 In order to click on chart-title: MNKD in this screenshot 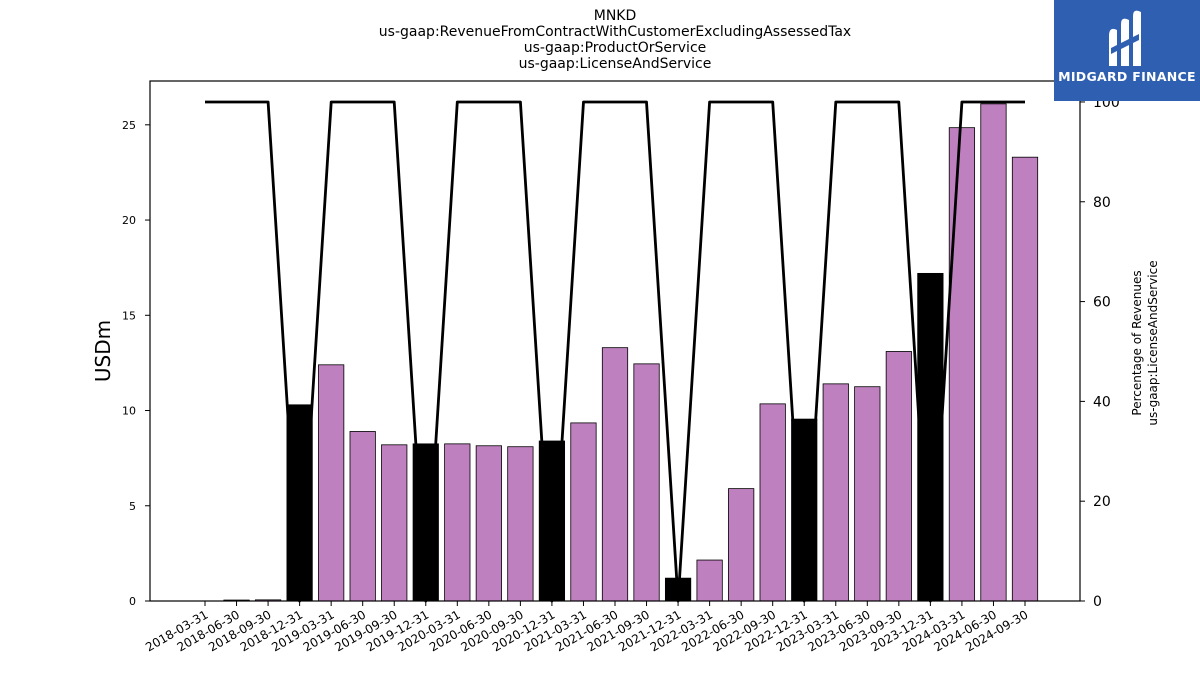, I will do `click(615, 16)`.